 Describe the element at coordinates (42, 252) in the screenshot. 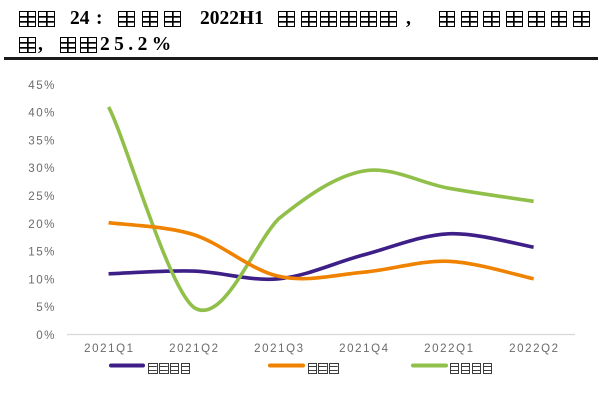

I see `svg-text: 15%` at that location.